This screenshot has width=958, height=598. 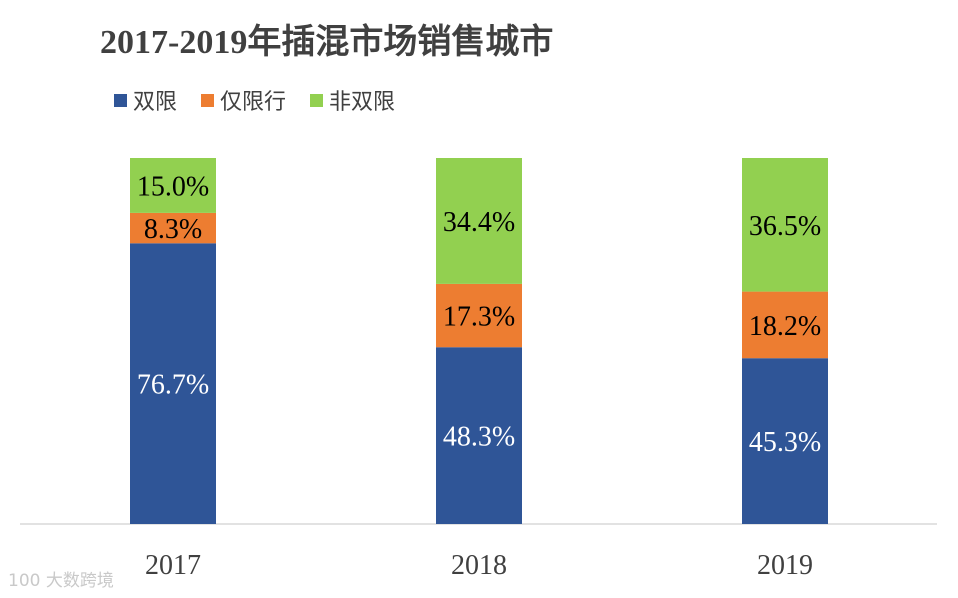 I want to click on legend-item-jinxianxing: 仅限行, so click(x=243, y=100).